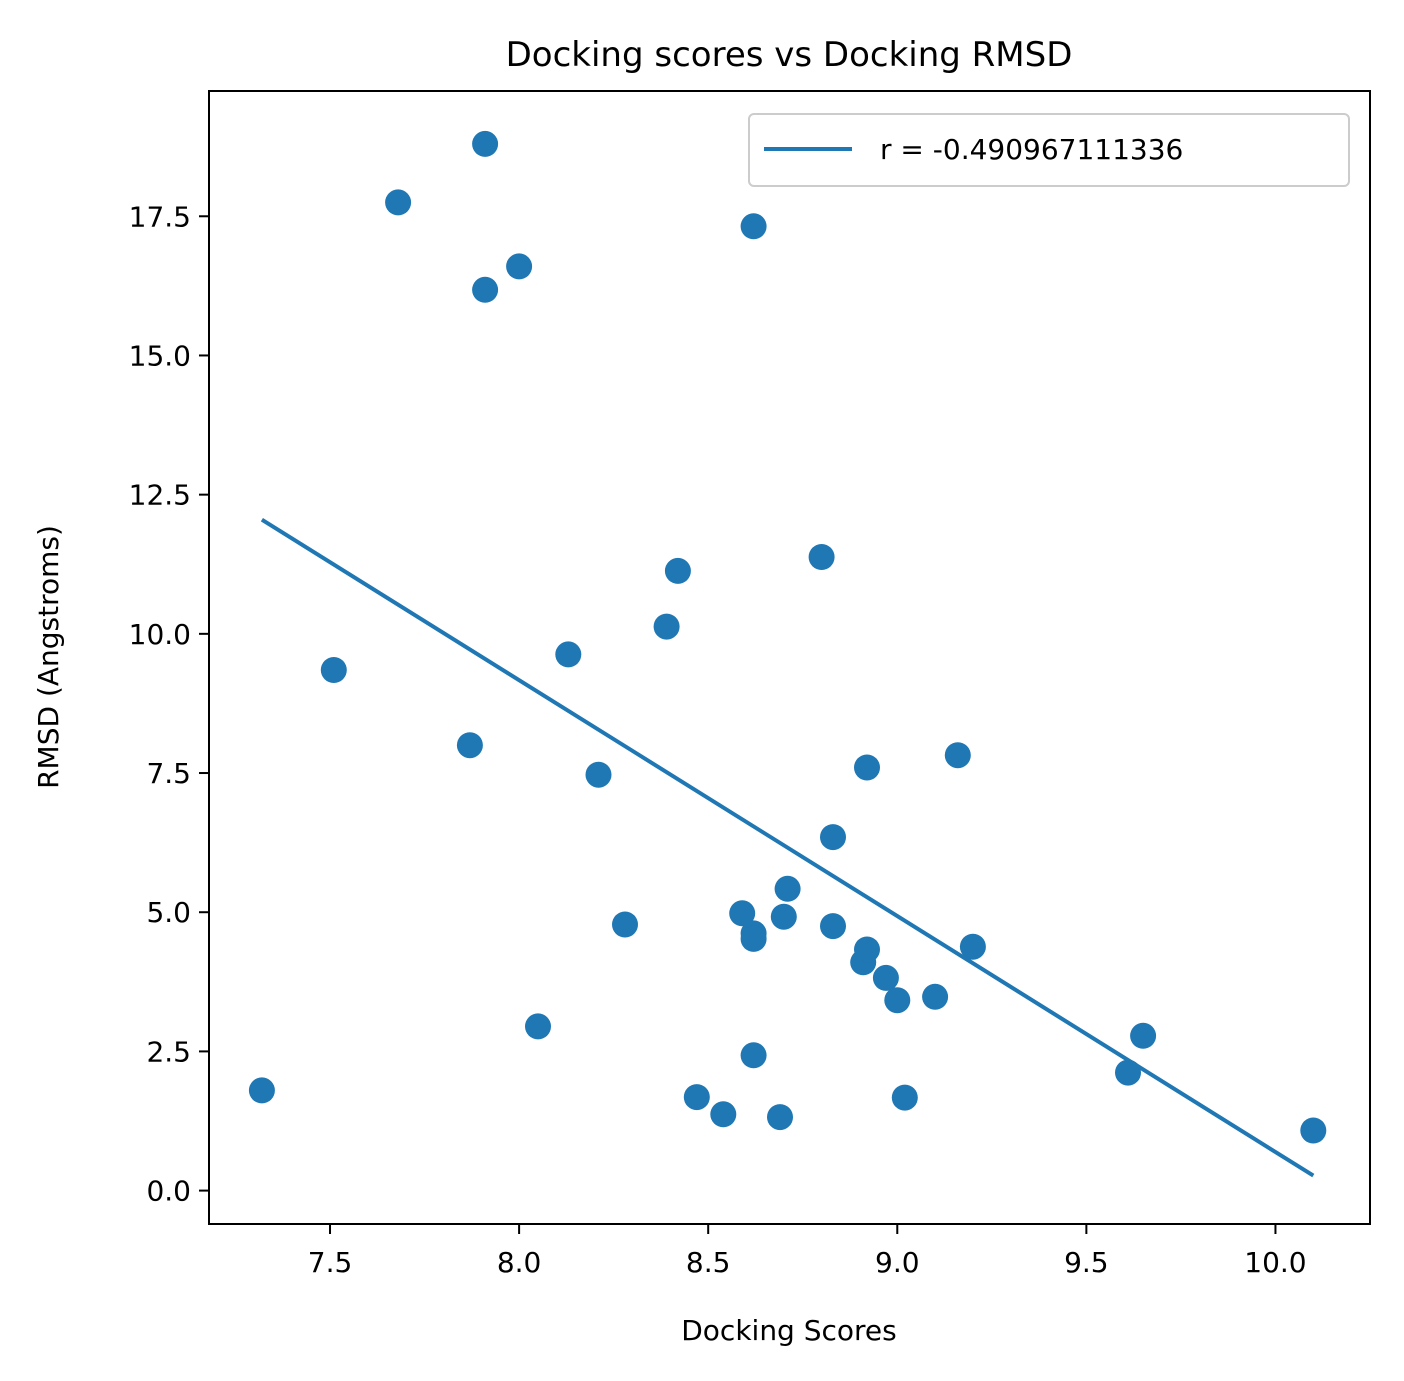 This screenshot has width=1404, height=1381. What do you see at coordinates (168, 1191) in the screenshot?
I see `y-tick-label: 0.0` at bounding box center [168, 1191].